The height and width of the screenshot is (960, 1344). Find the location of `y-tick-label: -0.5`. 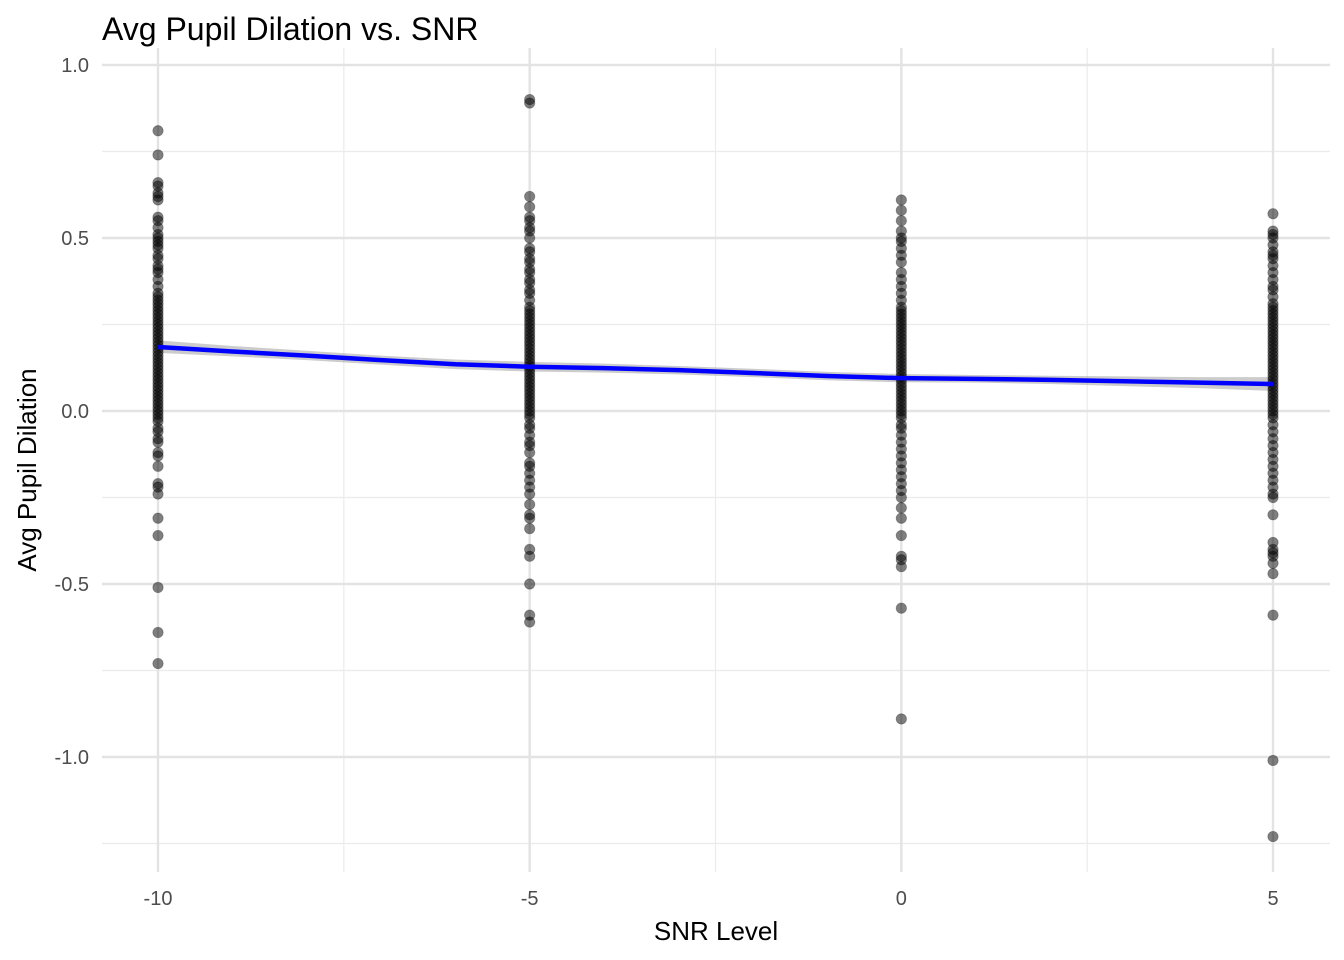

y-tick-label: -0.5 is located at coordinates (72, 585).